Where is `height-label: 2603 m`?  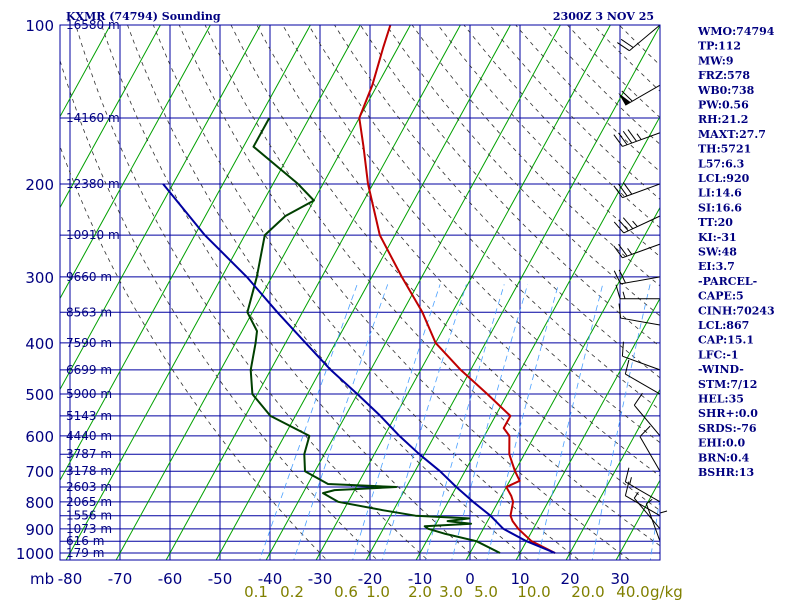 height-label: 2603 m is located at coordinates (89, 487).